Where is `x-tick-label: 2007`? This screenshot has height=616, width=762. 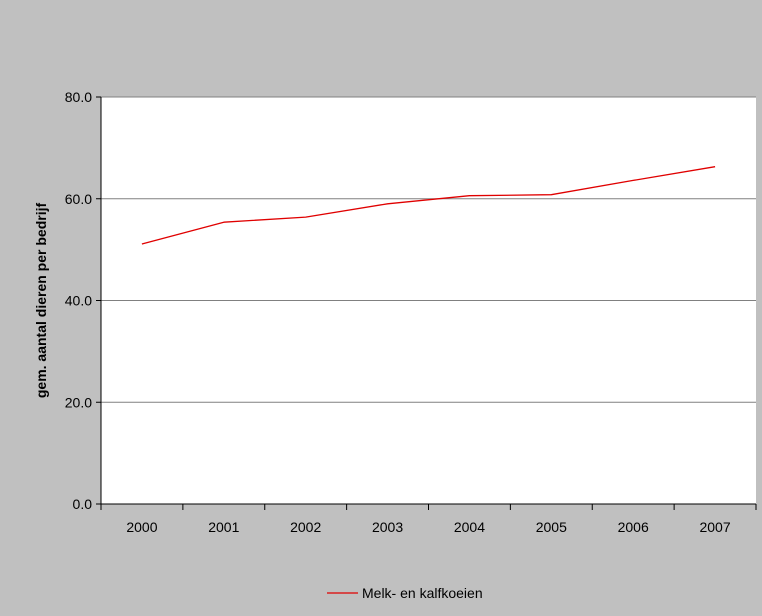
x-tick-label: 2007 is located at coordinates (714, 527).